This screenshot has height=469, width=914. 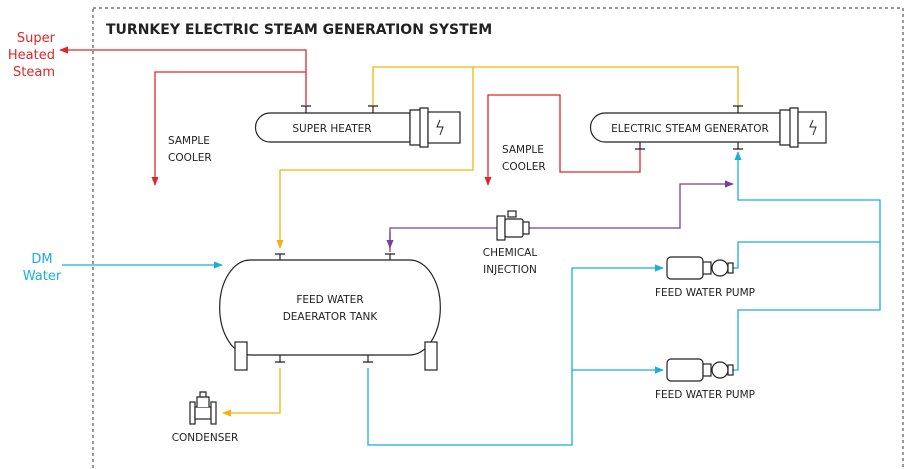 I want to click on tank-label: FEED WATER, so click(x=329, y=300).